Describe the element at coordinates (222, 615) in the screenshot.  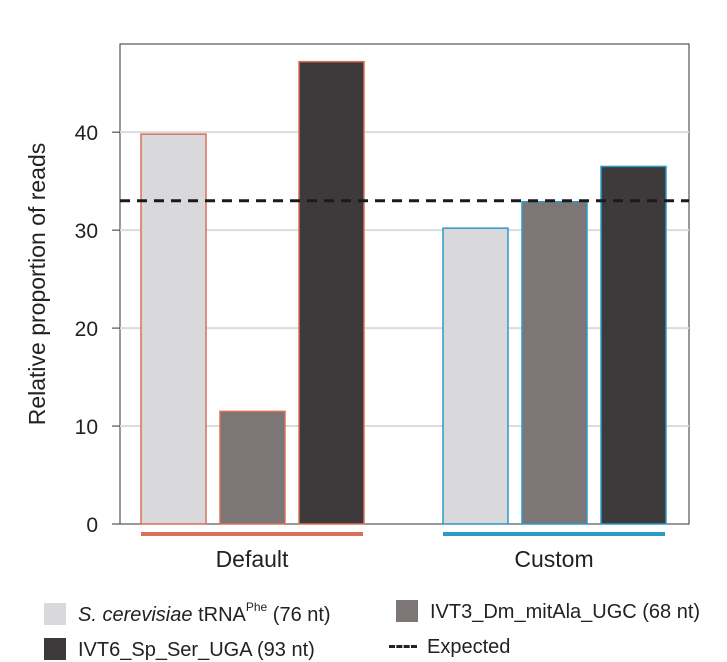
I see `legend-label-main: tRNA` at that location.